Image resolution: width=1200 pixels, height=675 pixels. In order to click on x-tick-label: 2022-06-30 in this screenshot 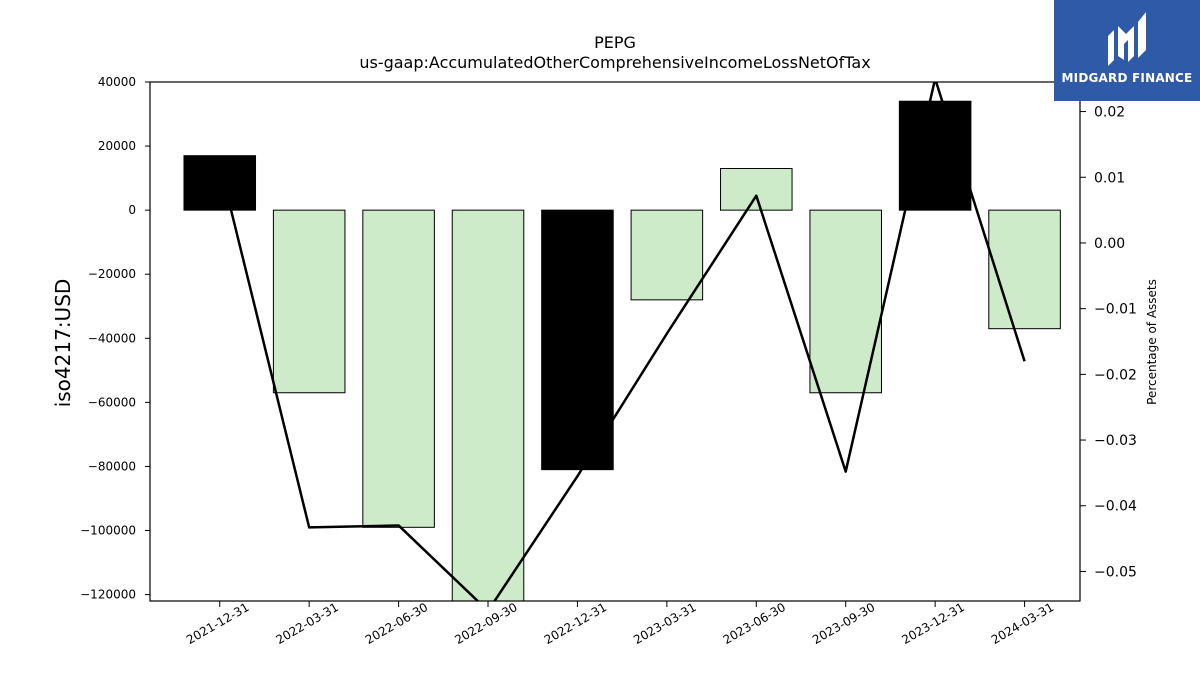, I will do `click(396, 623)`.